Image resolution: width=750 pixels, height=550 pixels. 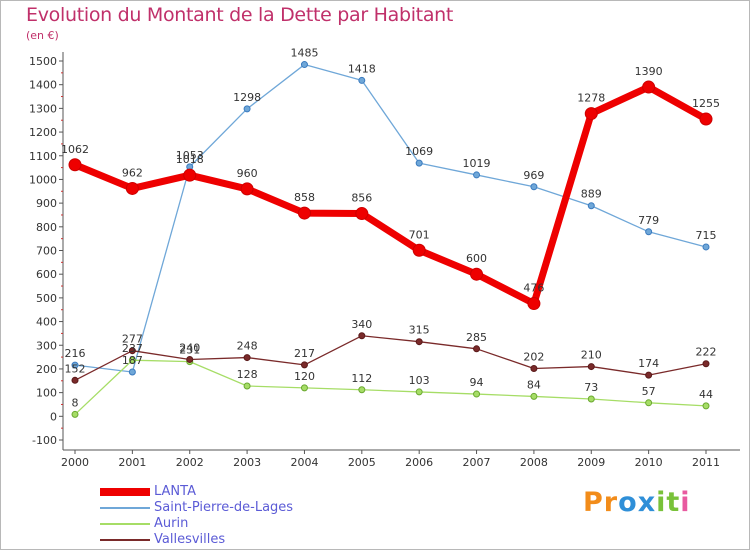 What do you see at coordinates (190, 539) in the screenshot?
I see `legend-label: Vallesvilles` at bounding box center [190, 539].